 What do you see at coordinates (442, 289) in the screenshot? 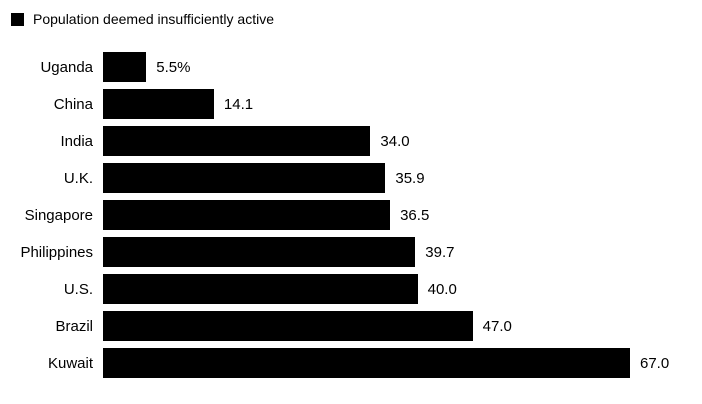
I see `value-label: 40.0` at bounding box center [442, 289].